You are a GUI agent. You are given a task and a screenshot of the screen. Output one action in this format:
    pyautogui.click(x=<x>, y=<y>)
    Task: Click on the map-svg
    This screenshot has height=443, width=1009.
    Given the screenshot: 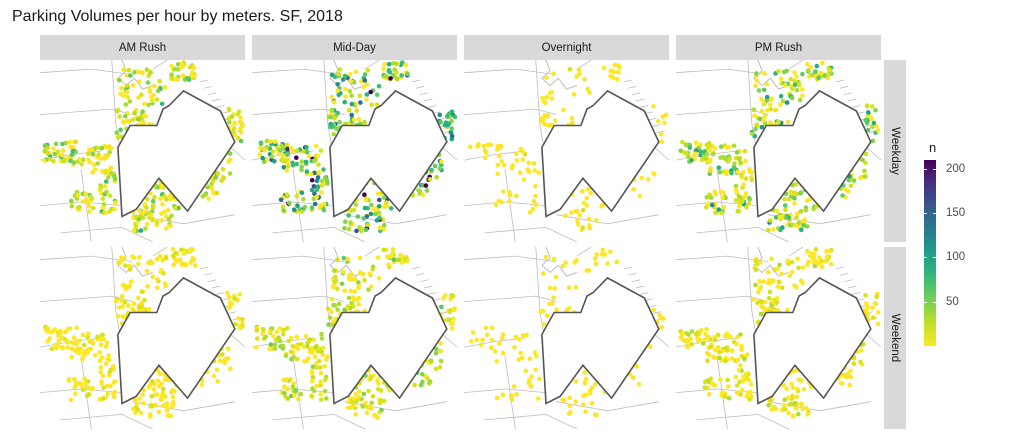 What is the action you would take?
    pyautogui.click(x=566, y=338)
    